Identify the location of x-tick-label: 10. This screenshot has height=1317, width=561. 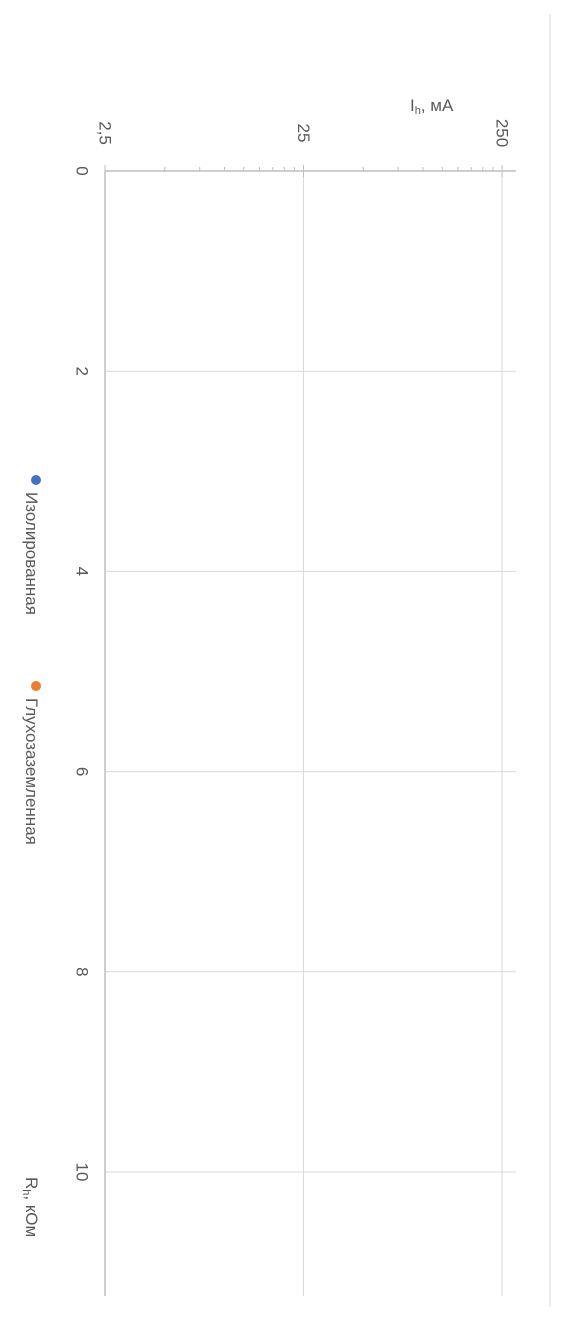
(82, 1172).